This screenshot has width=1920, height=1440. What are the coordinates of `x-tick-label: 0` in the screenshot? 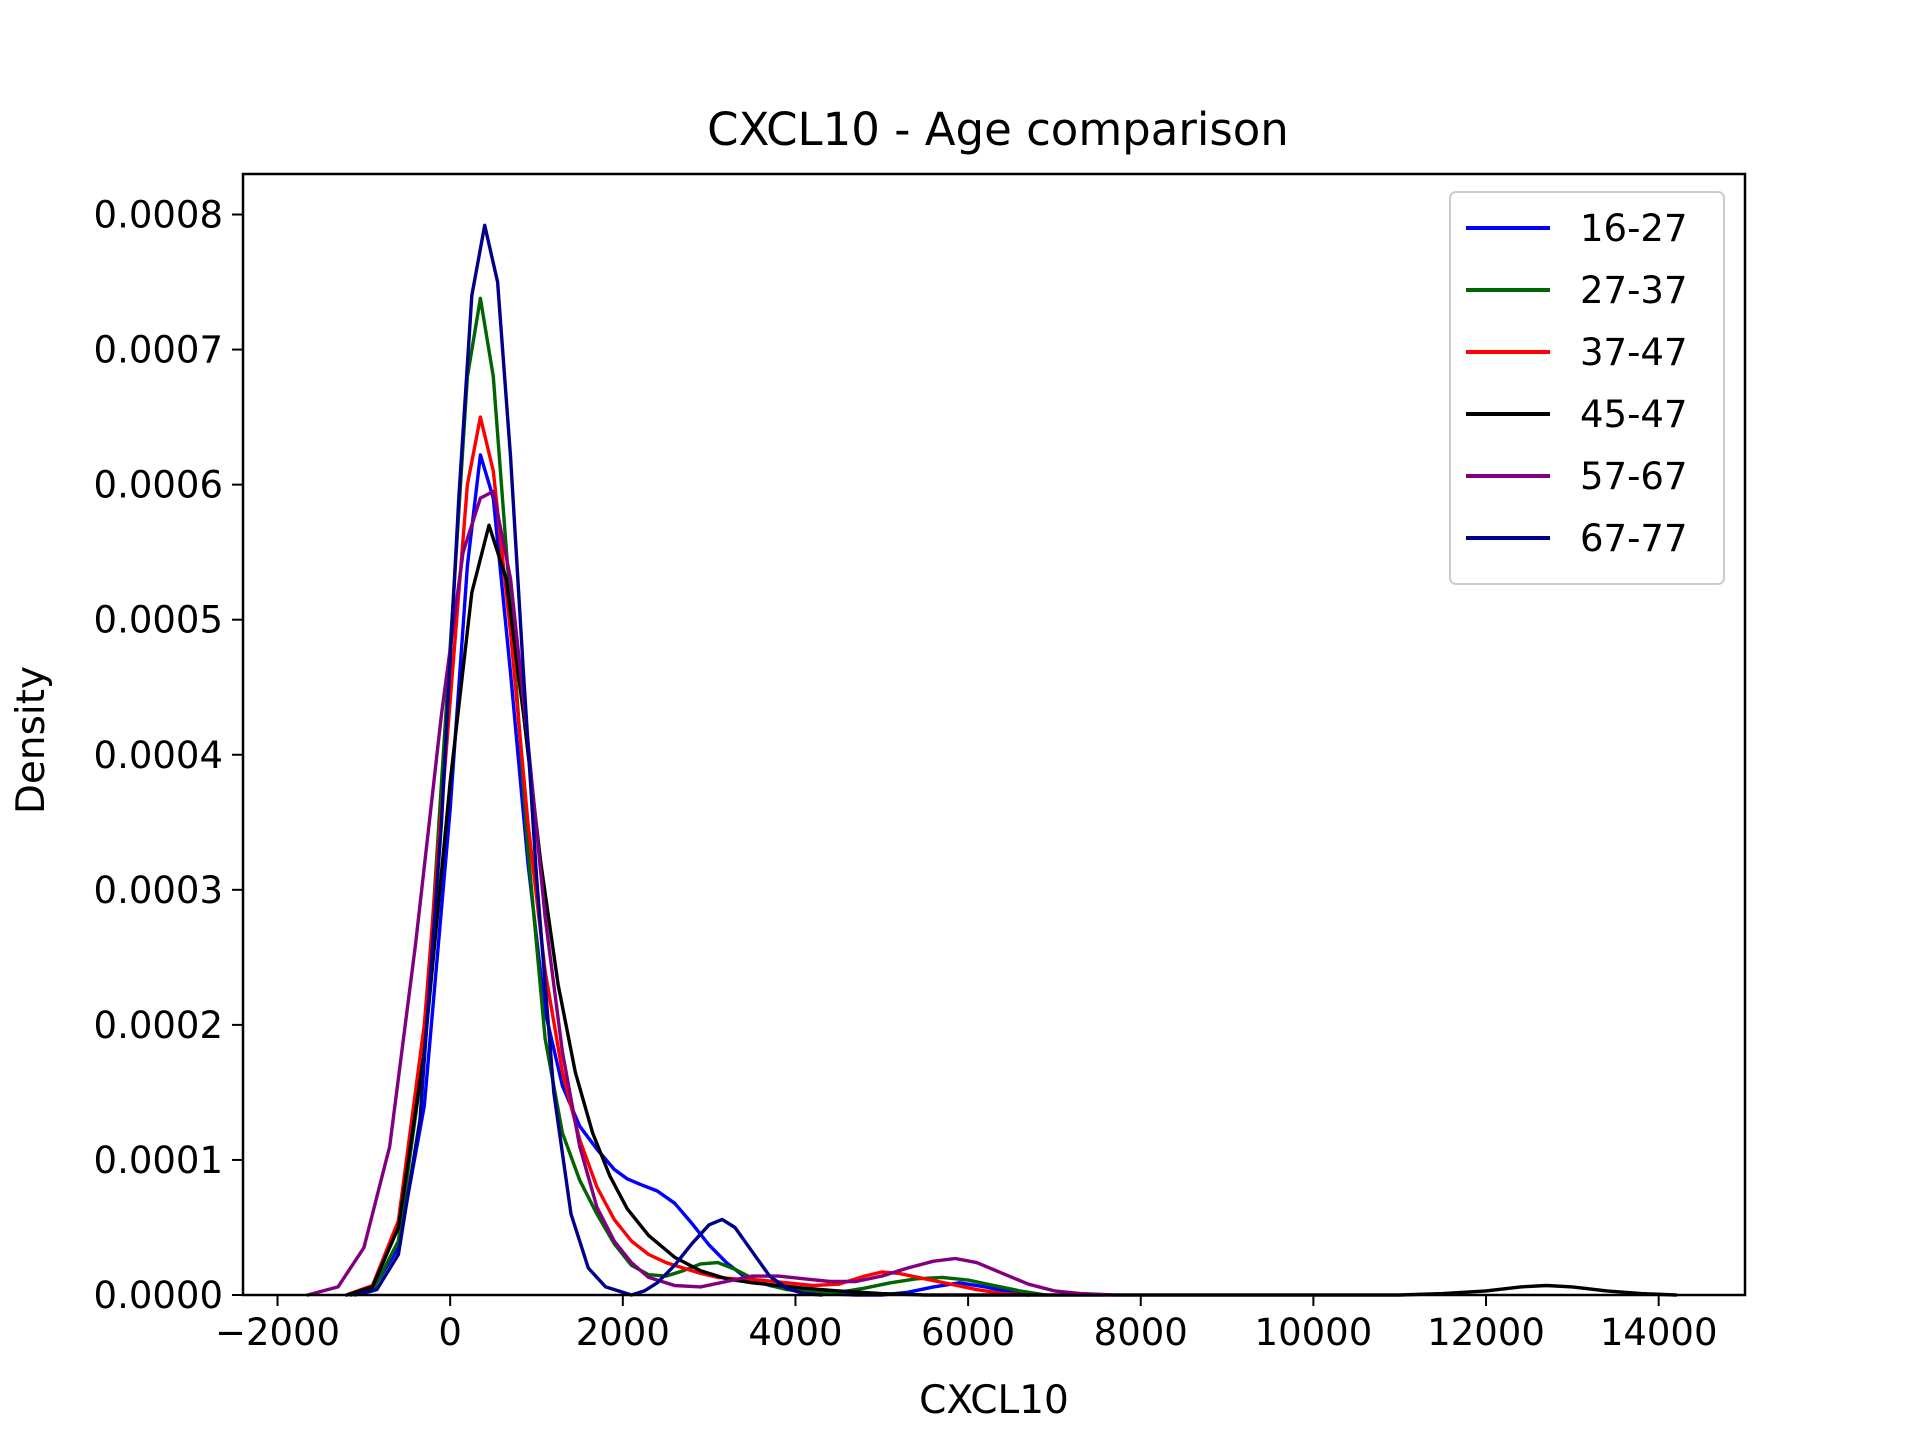 It's located at (450, 1332).